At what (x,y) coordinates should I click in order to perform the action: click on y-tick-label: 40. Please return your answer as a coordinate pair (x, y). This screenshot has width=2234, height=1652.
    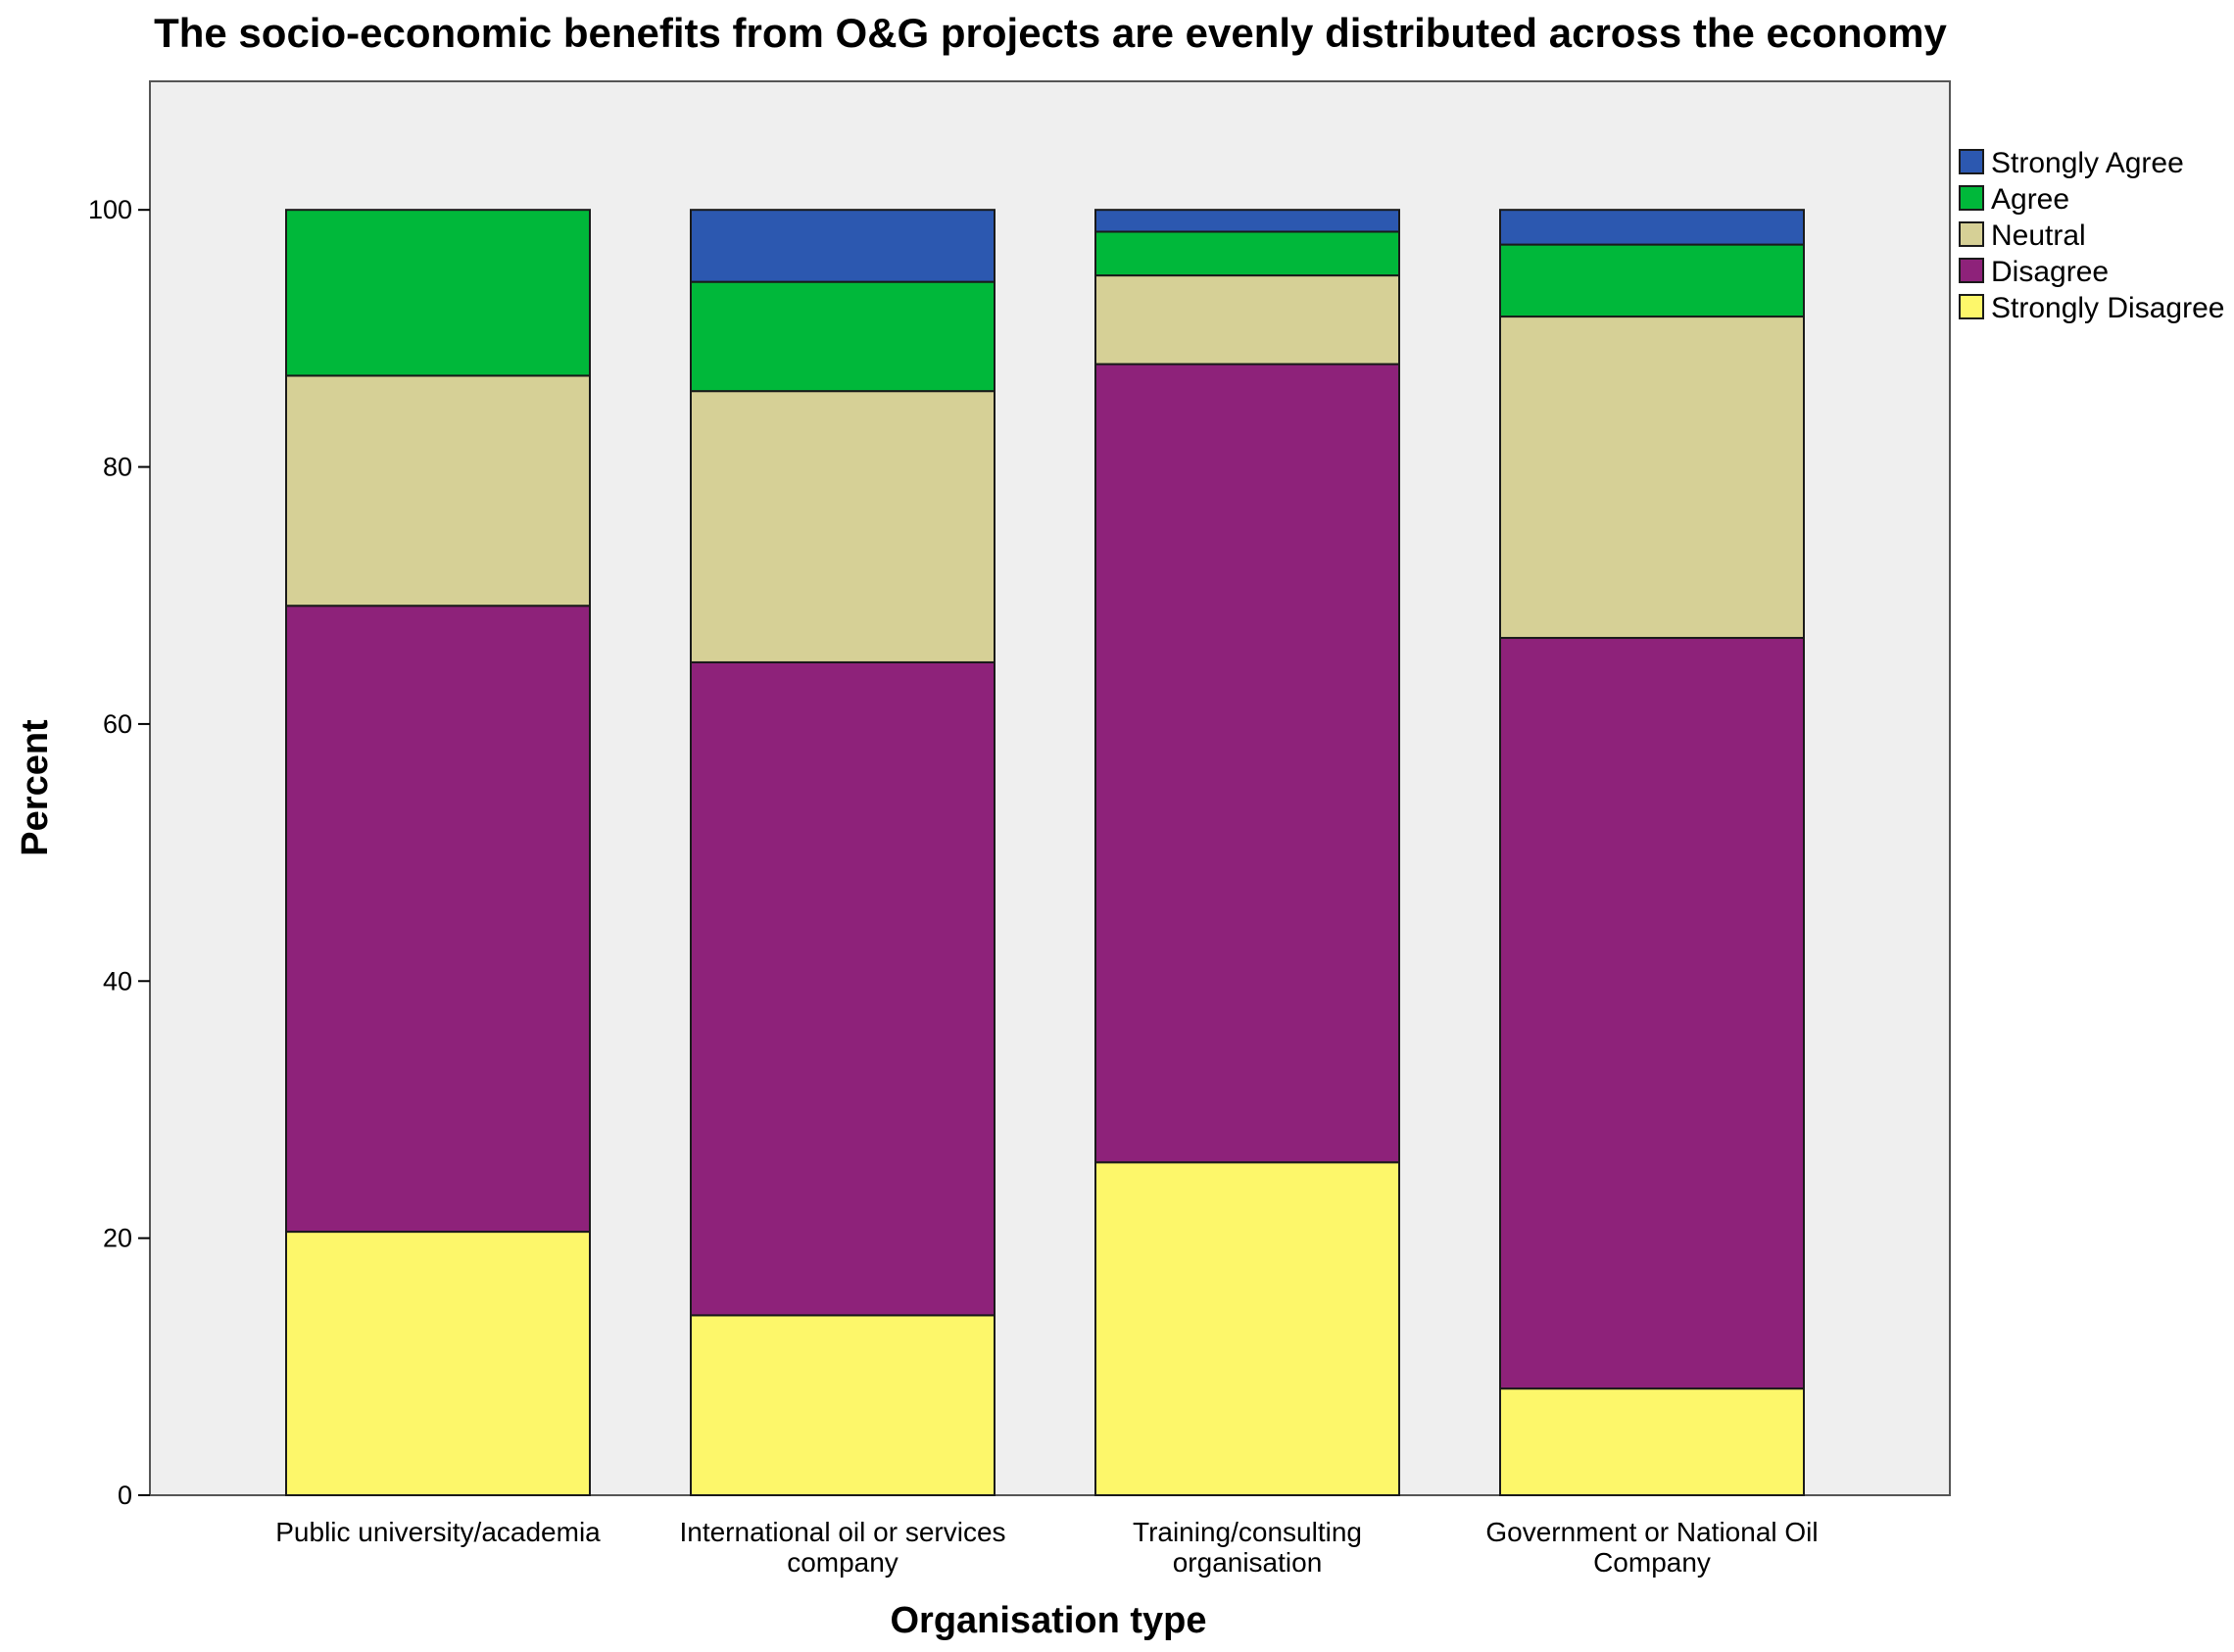
    Looking at the image, I should click on (118, 981).